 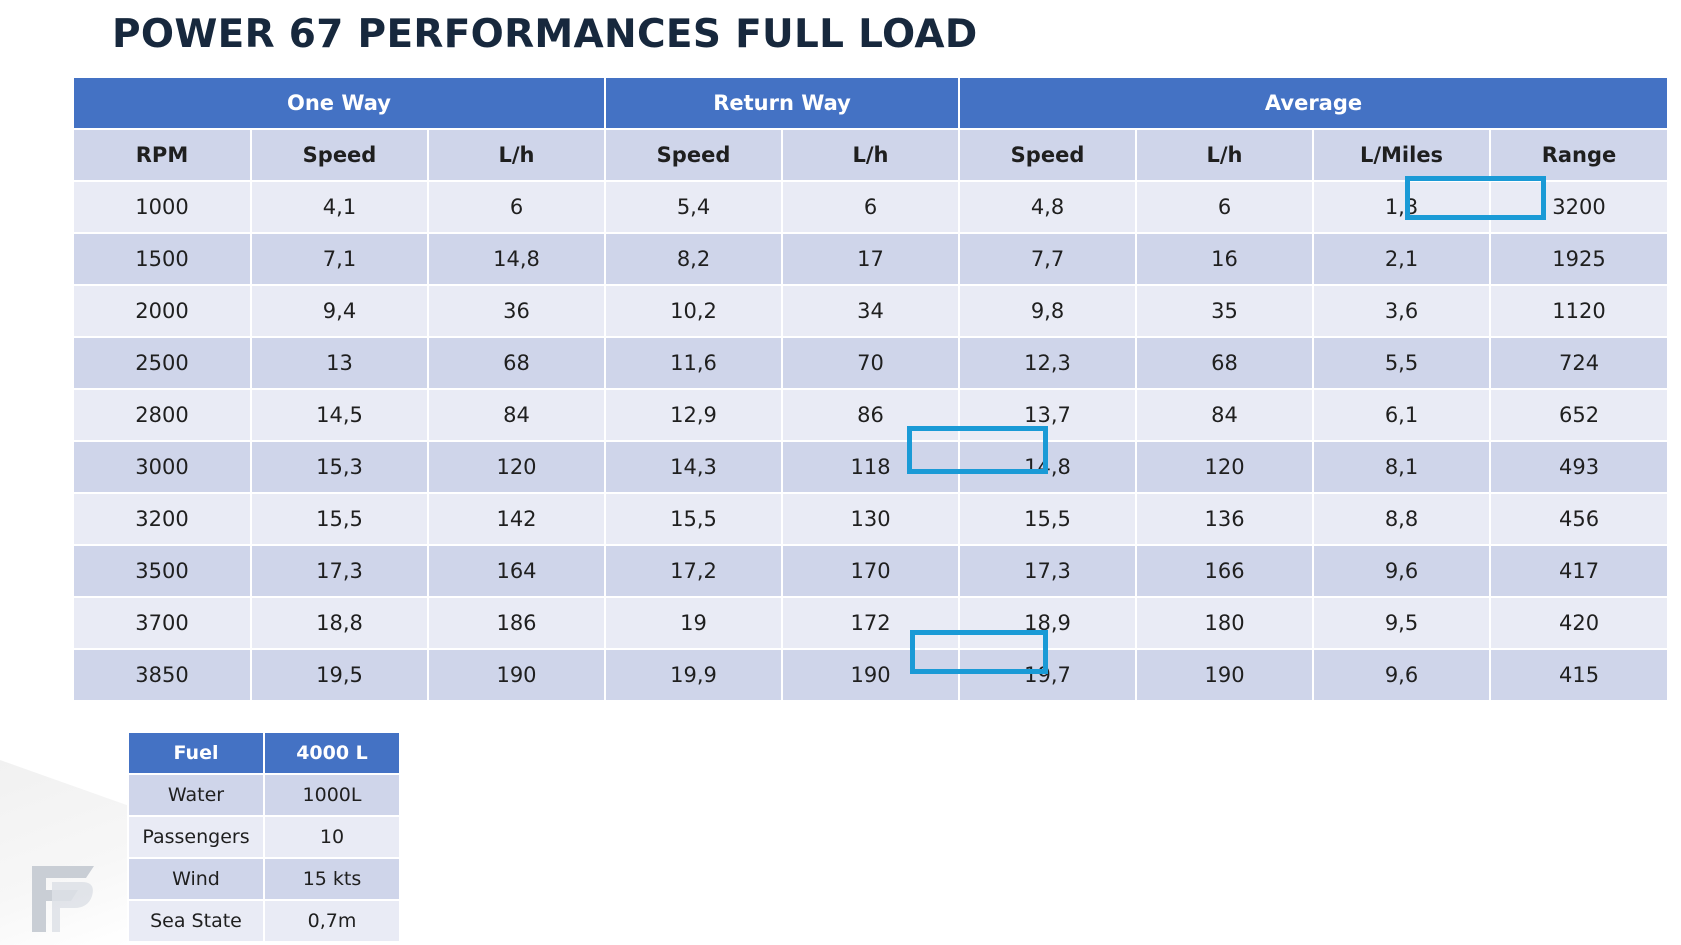 I want to click on cell-return-way-lh: 170, so click(x=871, y=571).